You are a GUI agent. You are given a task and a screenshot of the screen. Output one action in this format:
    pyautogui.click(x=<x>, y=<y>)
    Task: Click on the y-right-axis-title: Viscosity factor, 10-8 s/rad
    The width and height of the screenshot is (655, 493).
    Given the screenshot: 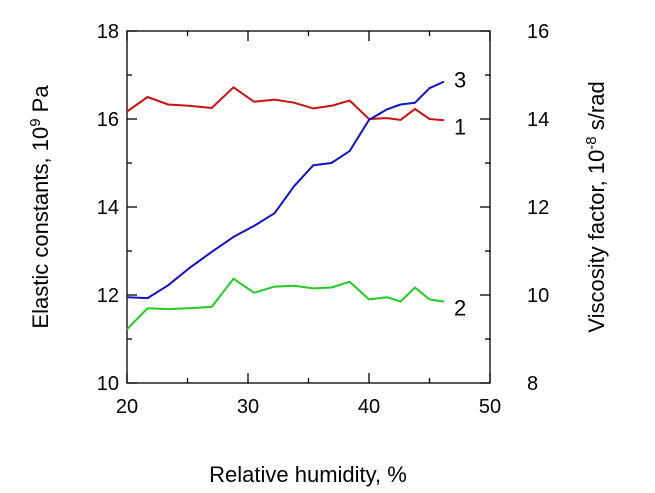 What is the action you would take?
    pyautogui.click(x=596, y=206)
    